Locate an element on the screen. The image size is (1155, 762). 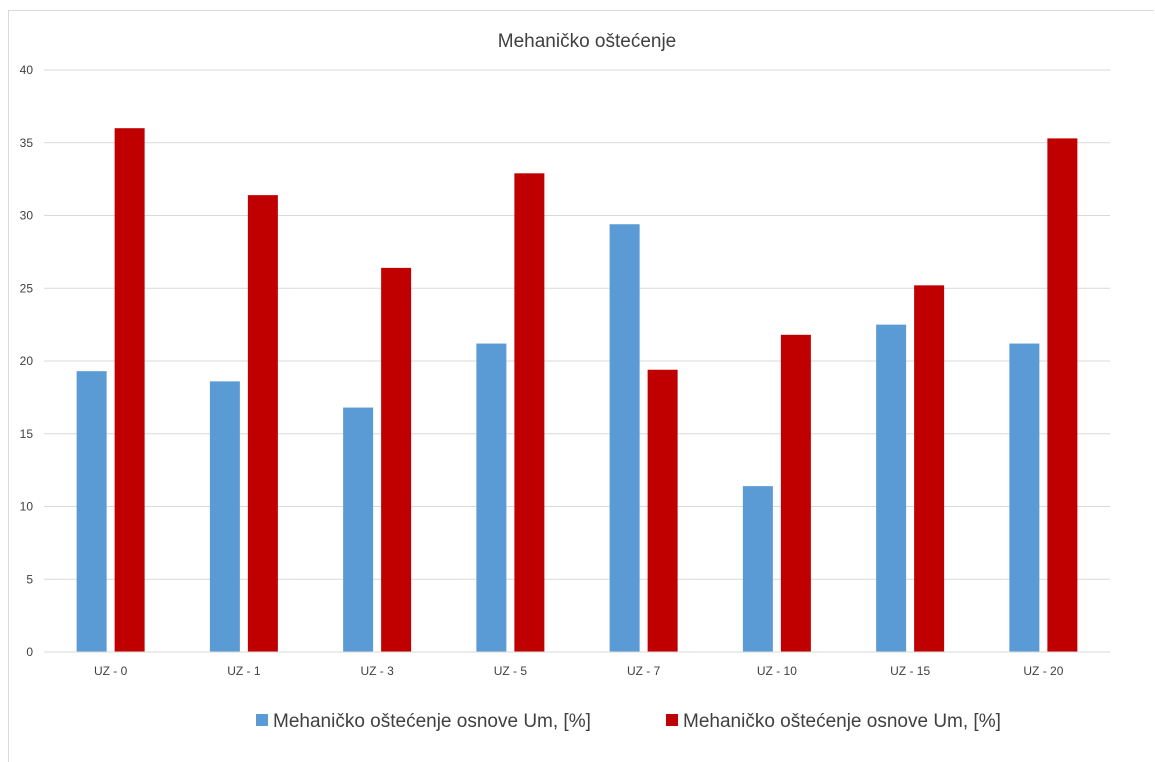
y-tick-label: 0 is located at coordinates (29, 652).